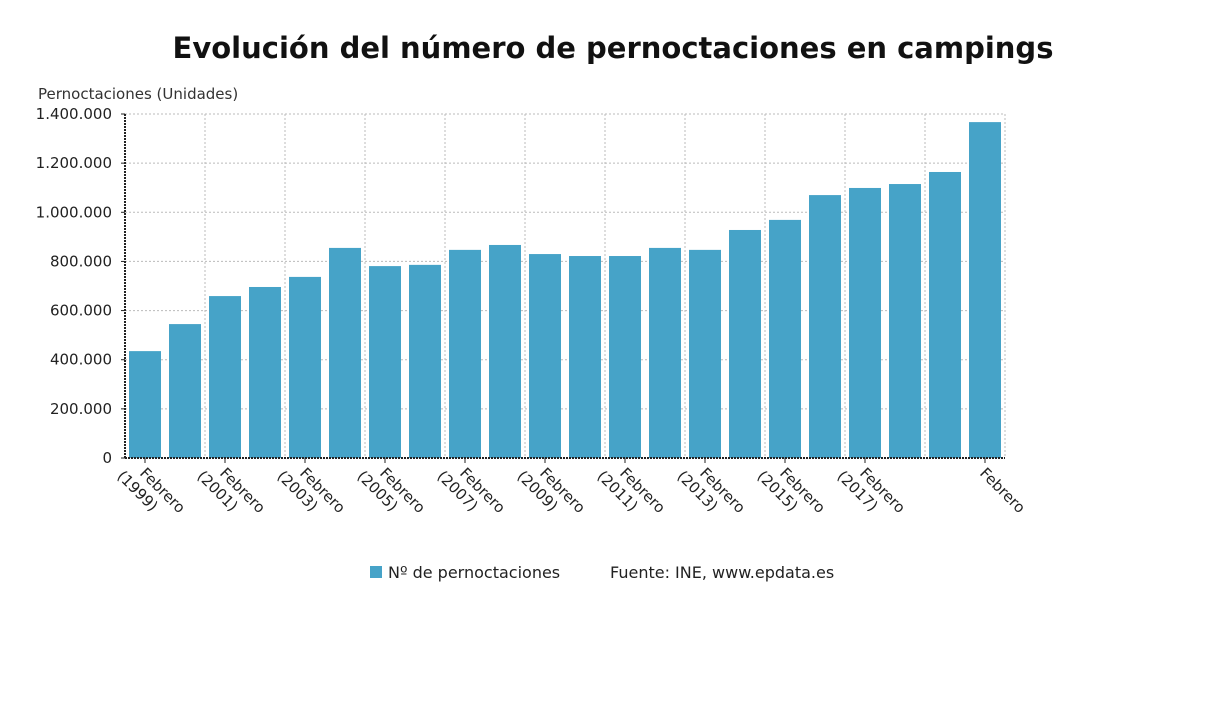 This screenshot has width=1226, height=720. Describe the element at coordinates (551, 491) in the screenshot. I see `x-tick-label: Febrero(2009)` at that location.